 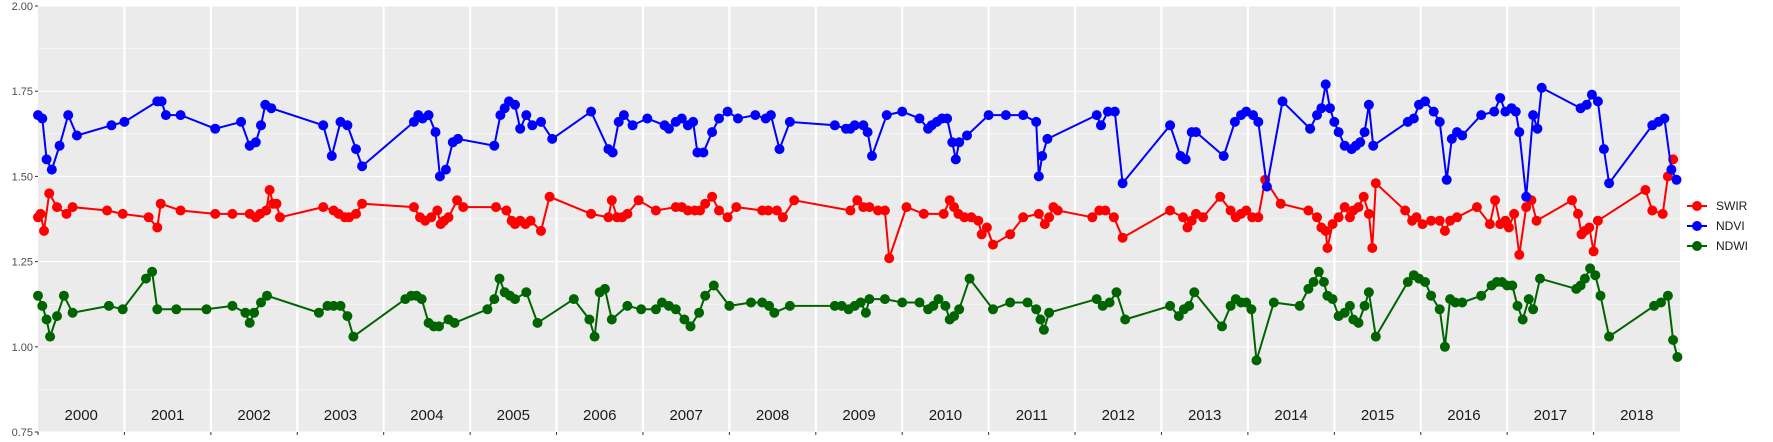 What do you see at coordinates (22, 7) in the screenshot?
I see `y-tick-label: 2.00` at bounding box center [22, 7].